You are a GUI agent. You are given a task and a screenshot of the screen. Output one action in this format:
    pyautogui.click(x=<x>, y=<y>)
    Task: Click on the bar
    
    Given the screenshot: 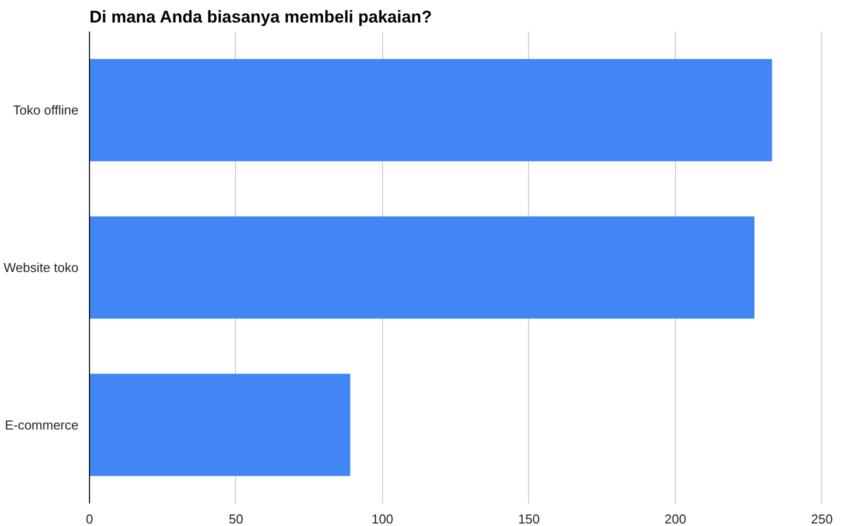 What is the action you would take?
    pyautogui.click(x=220, y=425)
    